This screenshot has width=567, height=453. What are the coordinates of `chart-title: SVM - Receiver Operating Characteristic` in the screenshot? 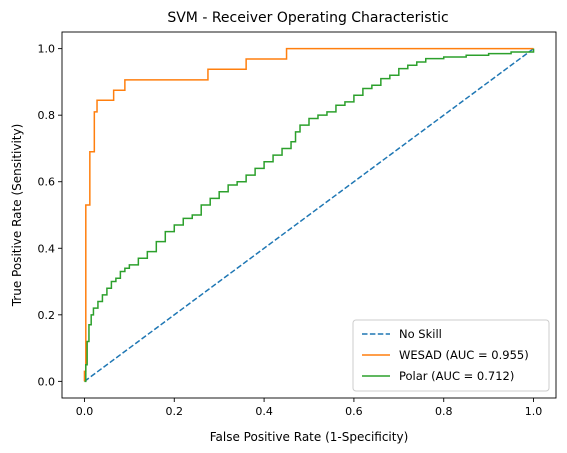 It's located at (307, 18).